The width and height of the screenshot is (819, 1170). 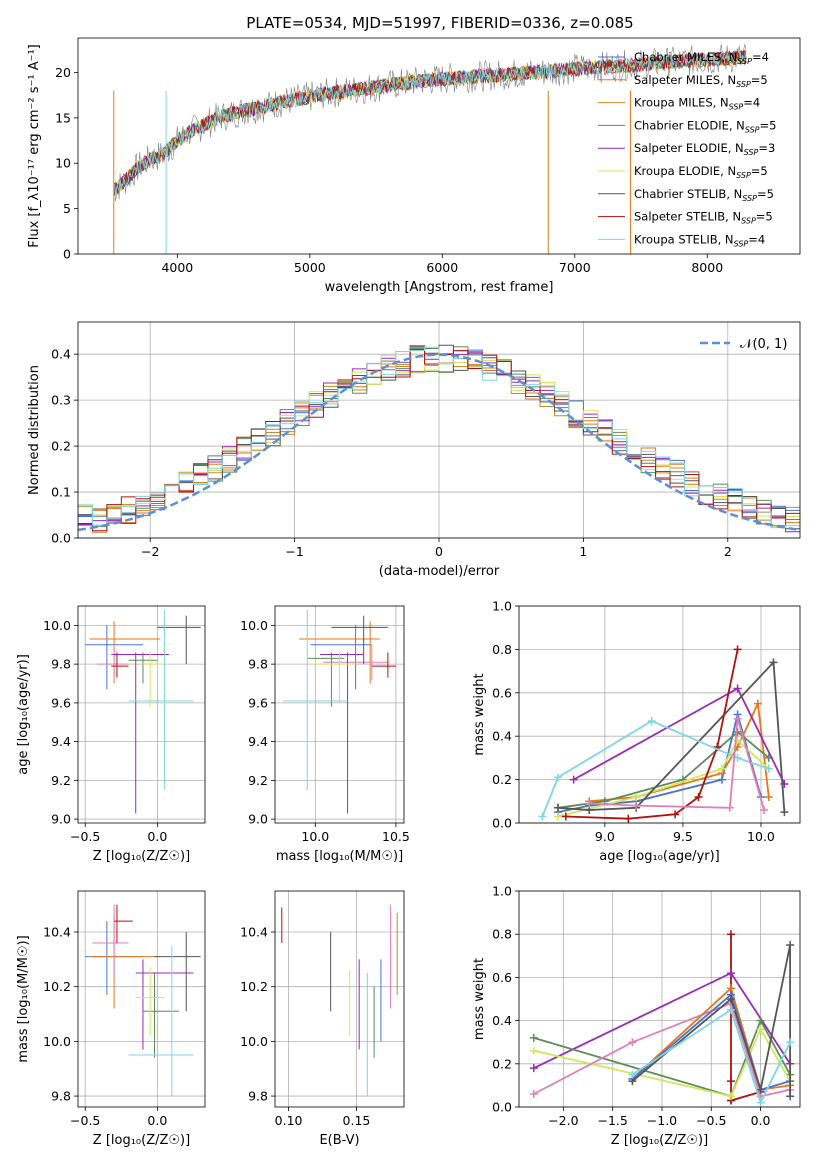 What do you see at coordinates (711, 1057) in the screenshot?
I see `mass-weight-line-kroupa-stelib` at bounding box center [711, 1057].